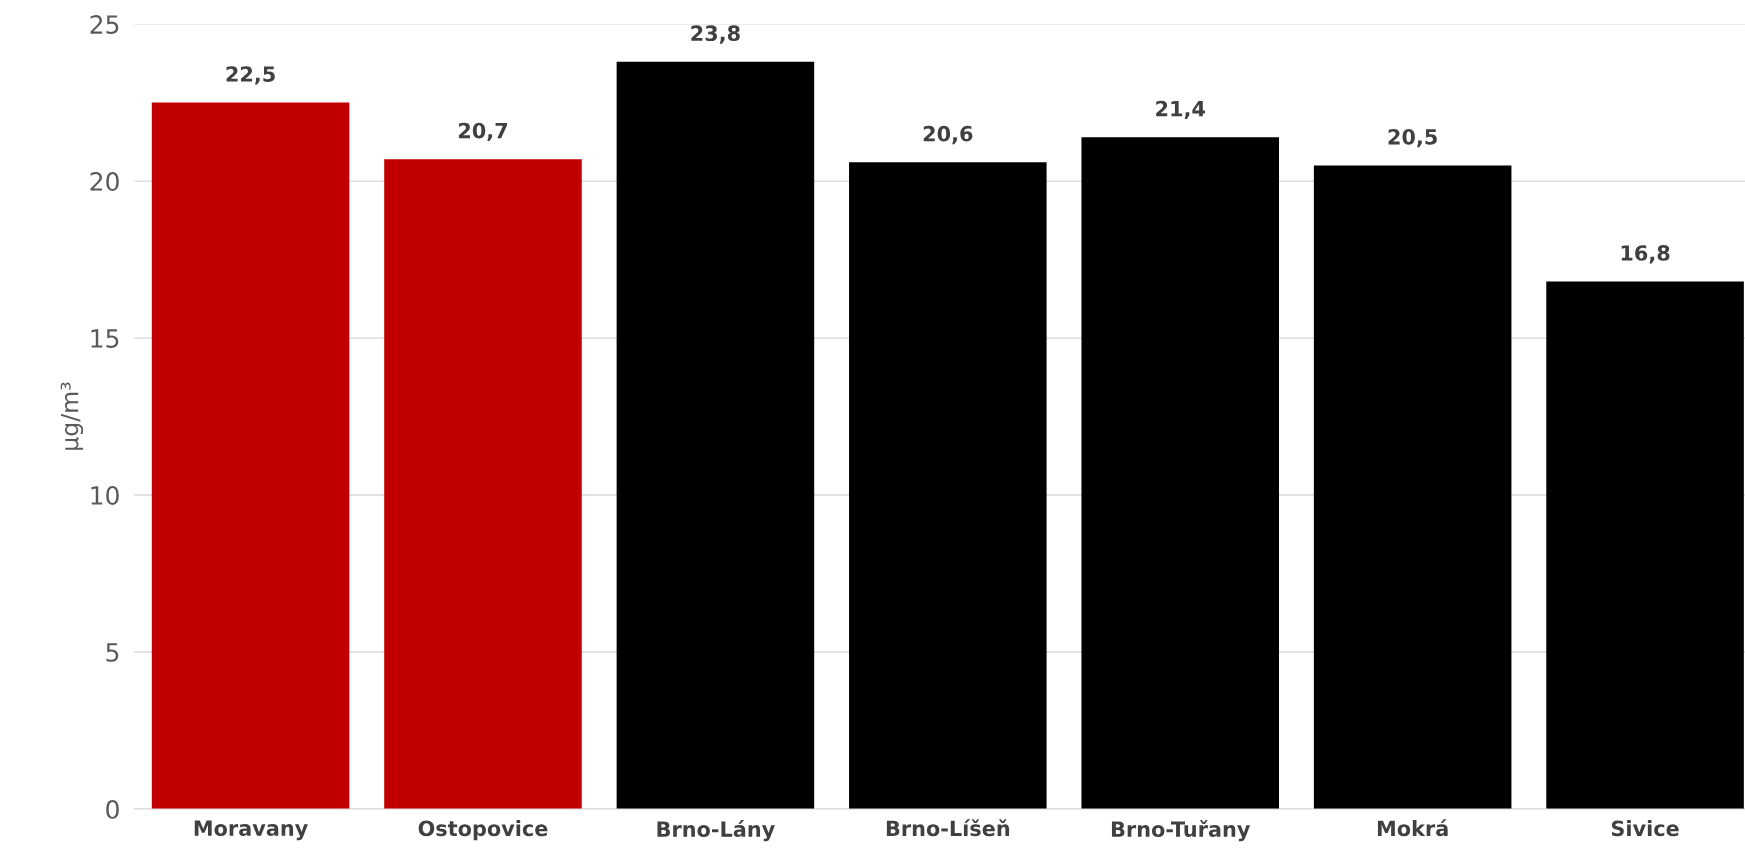  Describe the element at coordinates (716, 831) in the screenshot. I see `x-tick-label: Brno-Lány` at that location.